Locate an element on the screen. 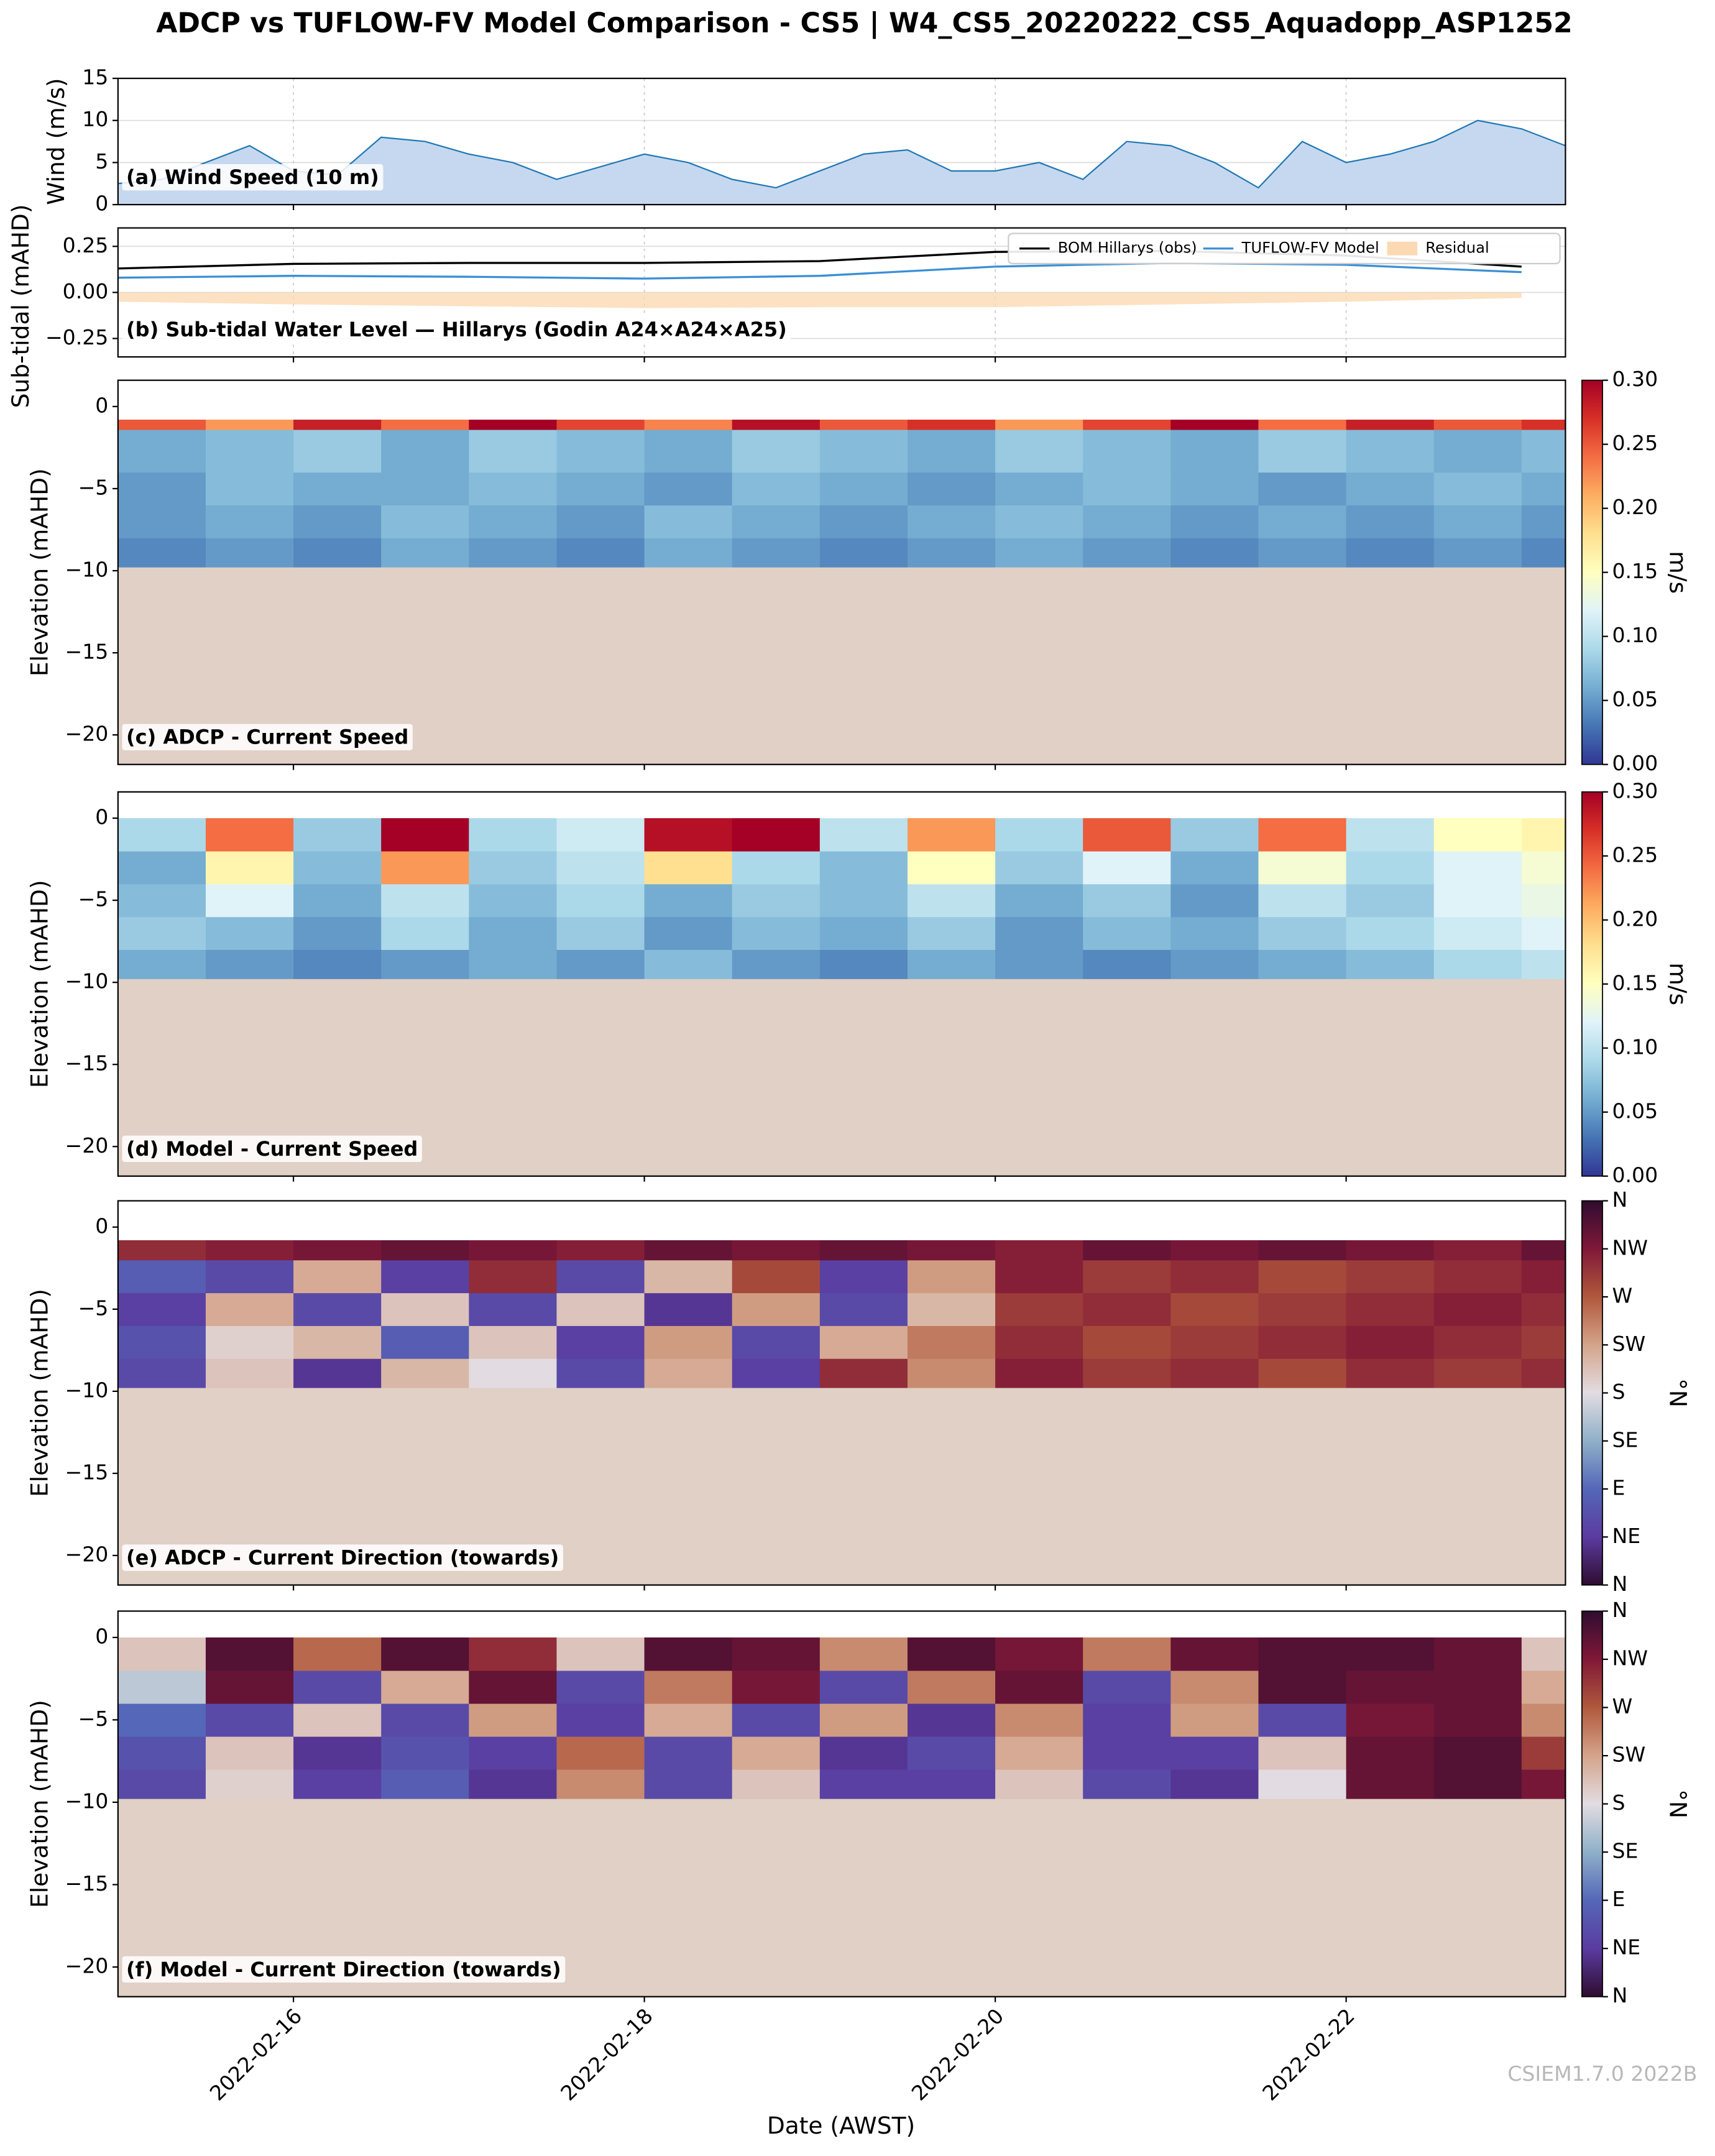 The height and width of the screenshot is (2156, 1715). legend-label: Residual is located at coordinates (1457, 248).